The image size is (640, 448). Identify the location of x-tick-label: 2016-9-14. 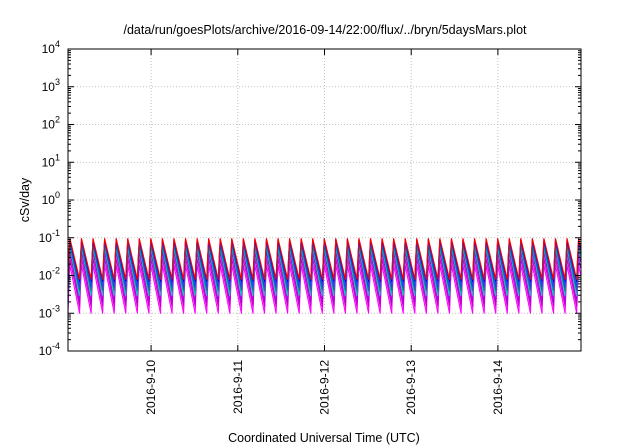
(498, 387).